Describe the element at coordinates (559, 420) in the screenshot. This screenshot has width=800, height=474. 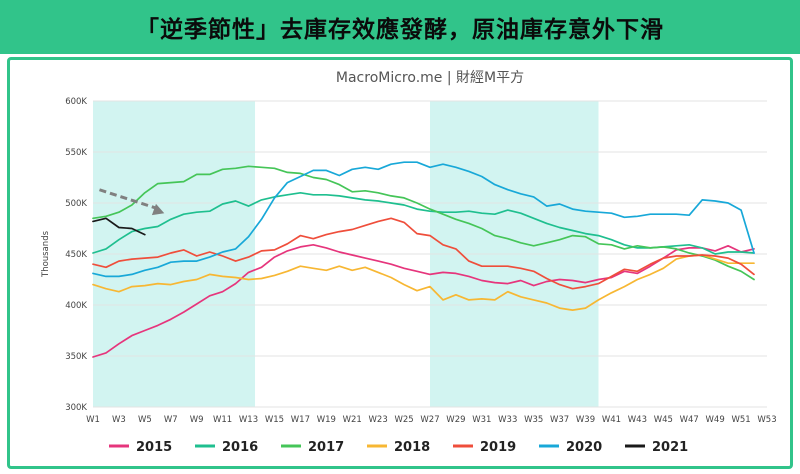
I see `x-tick-label: W37` at that location.